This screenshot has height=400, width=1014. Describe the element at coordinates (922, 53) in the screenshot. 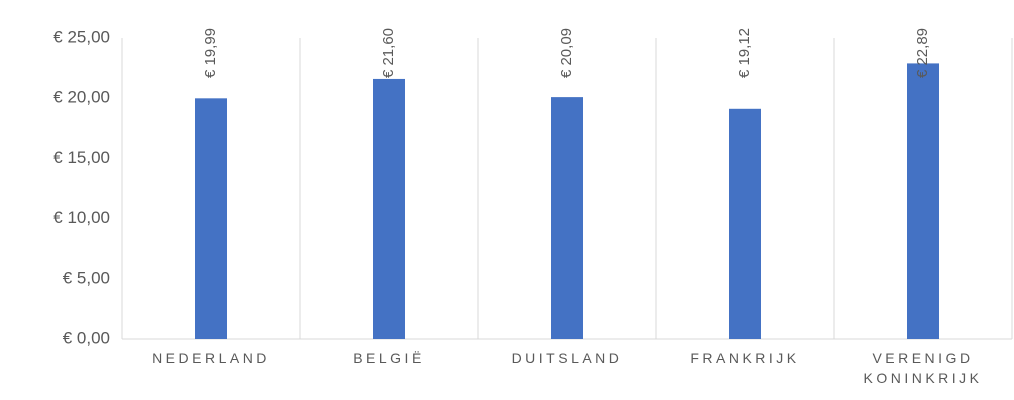

I see `value-label: € 22,89` at that location.